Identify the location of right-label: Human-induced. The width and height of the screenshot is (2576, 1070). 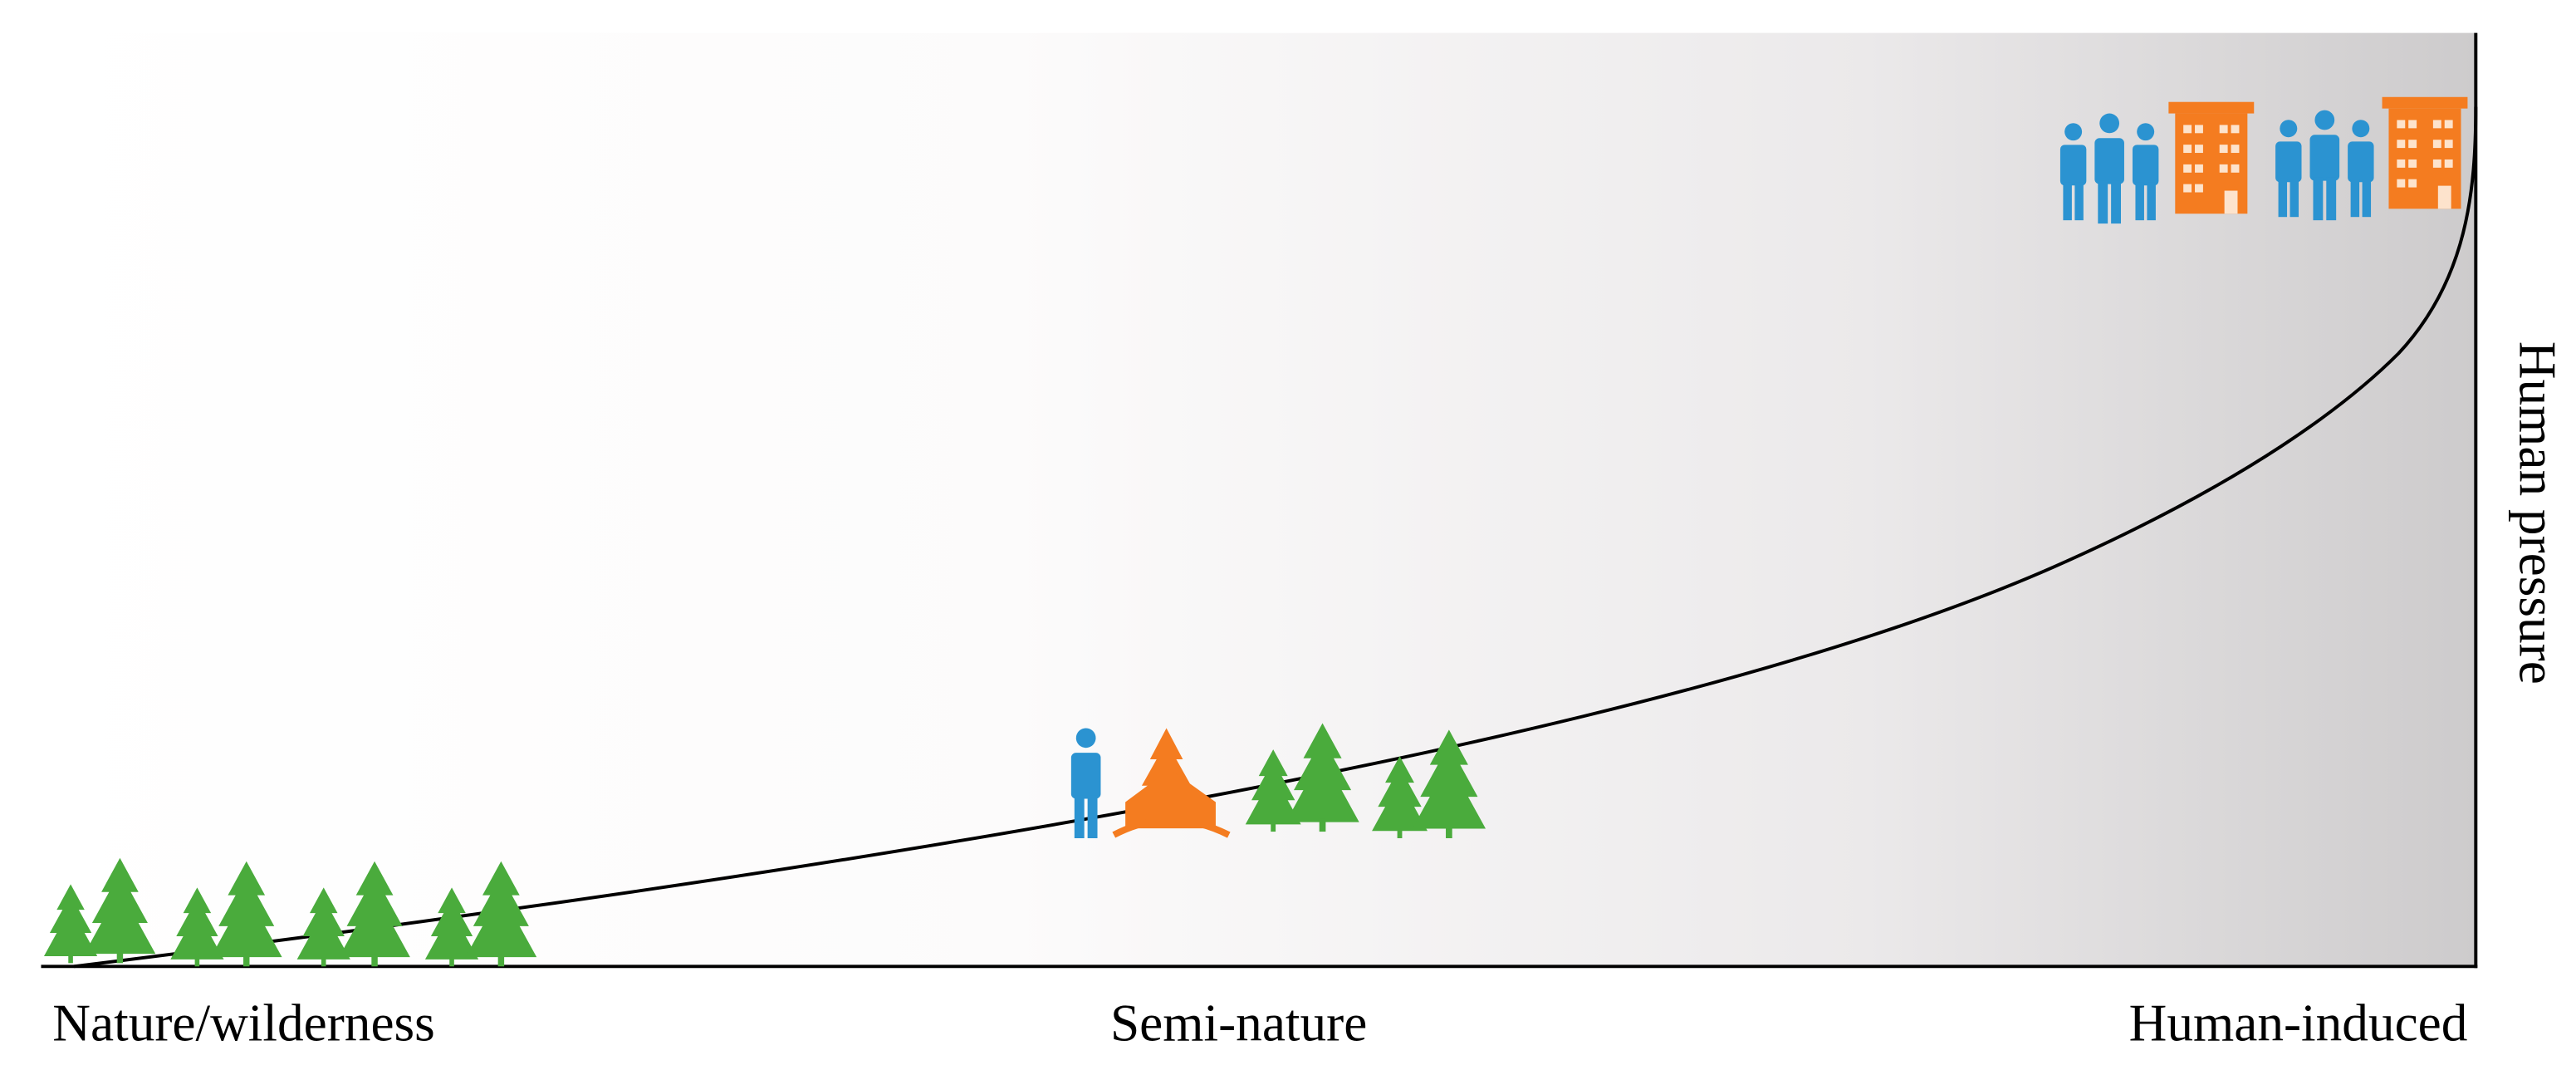
(2298, 1023).